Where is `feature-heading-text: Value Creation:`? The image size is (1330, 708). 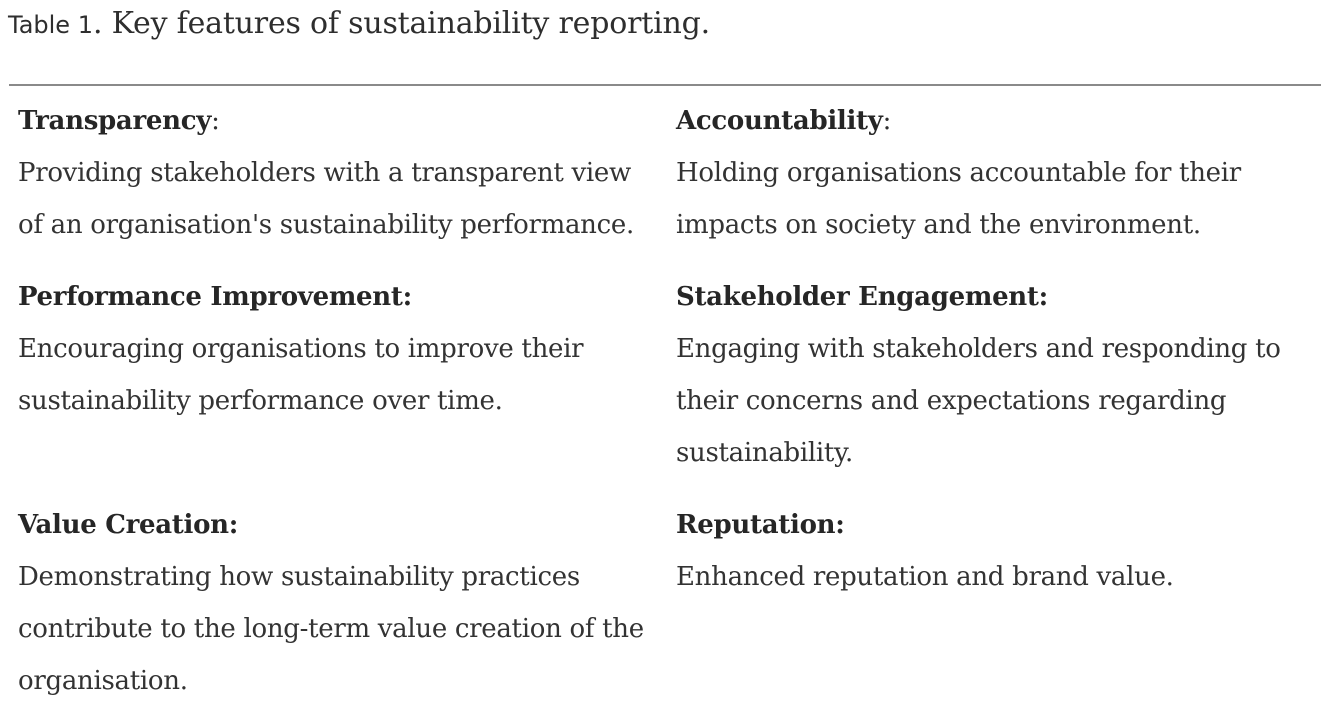
feature-heading-text: Value Creation: is located at coordinates (128, 525).